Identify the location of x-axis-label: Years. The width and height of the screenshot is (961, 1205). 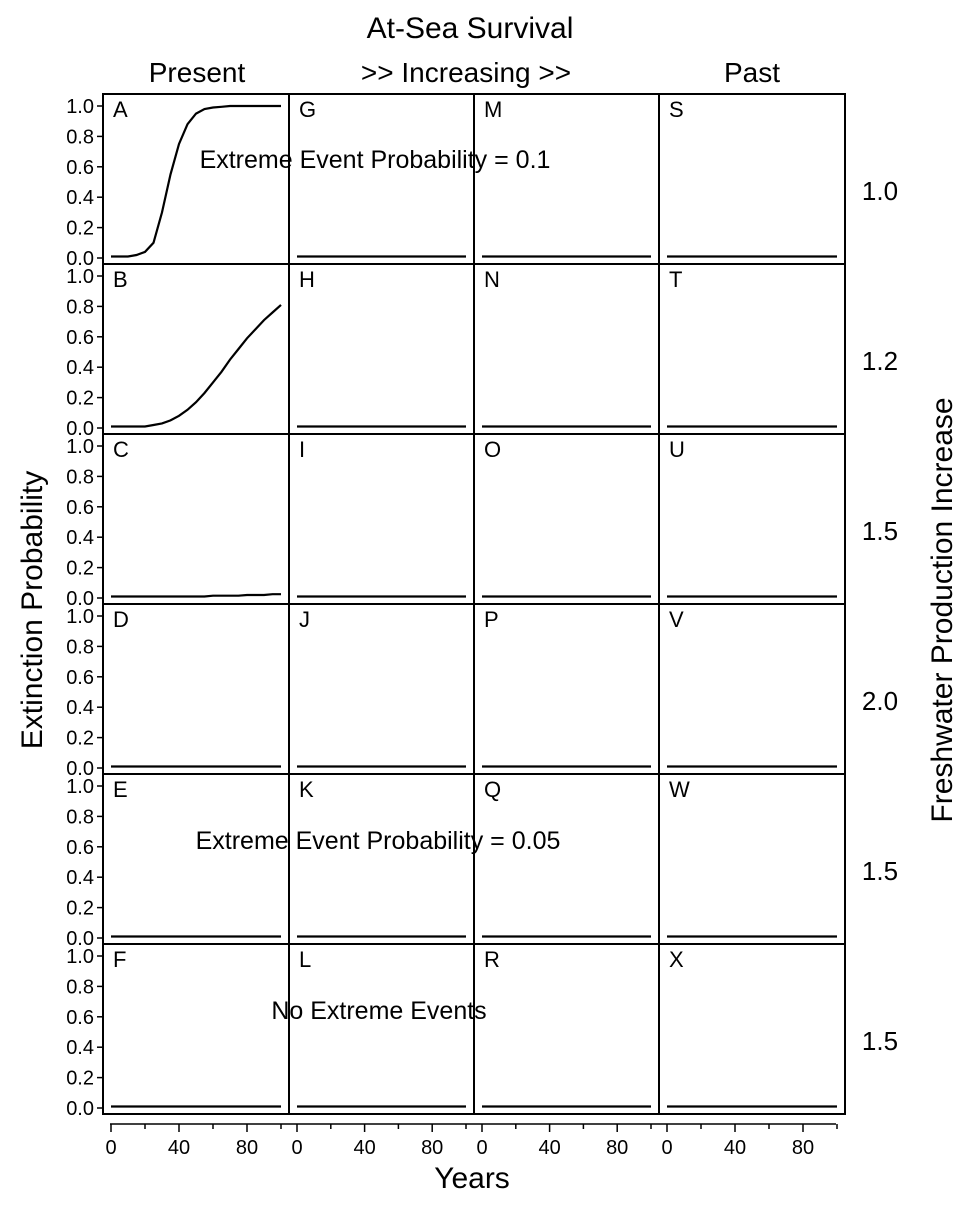
(472, 1178).